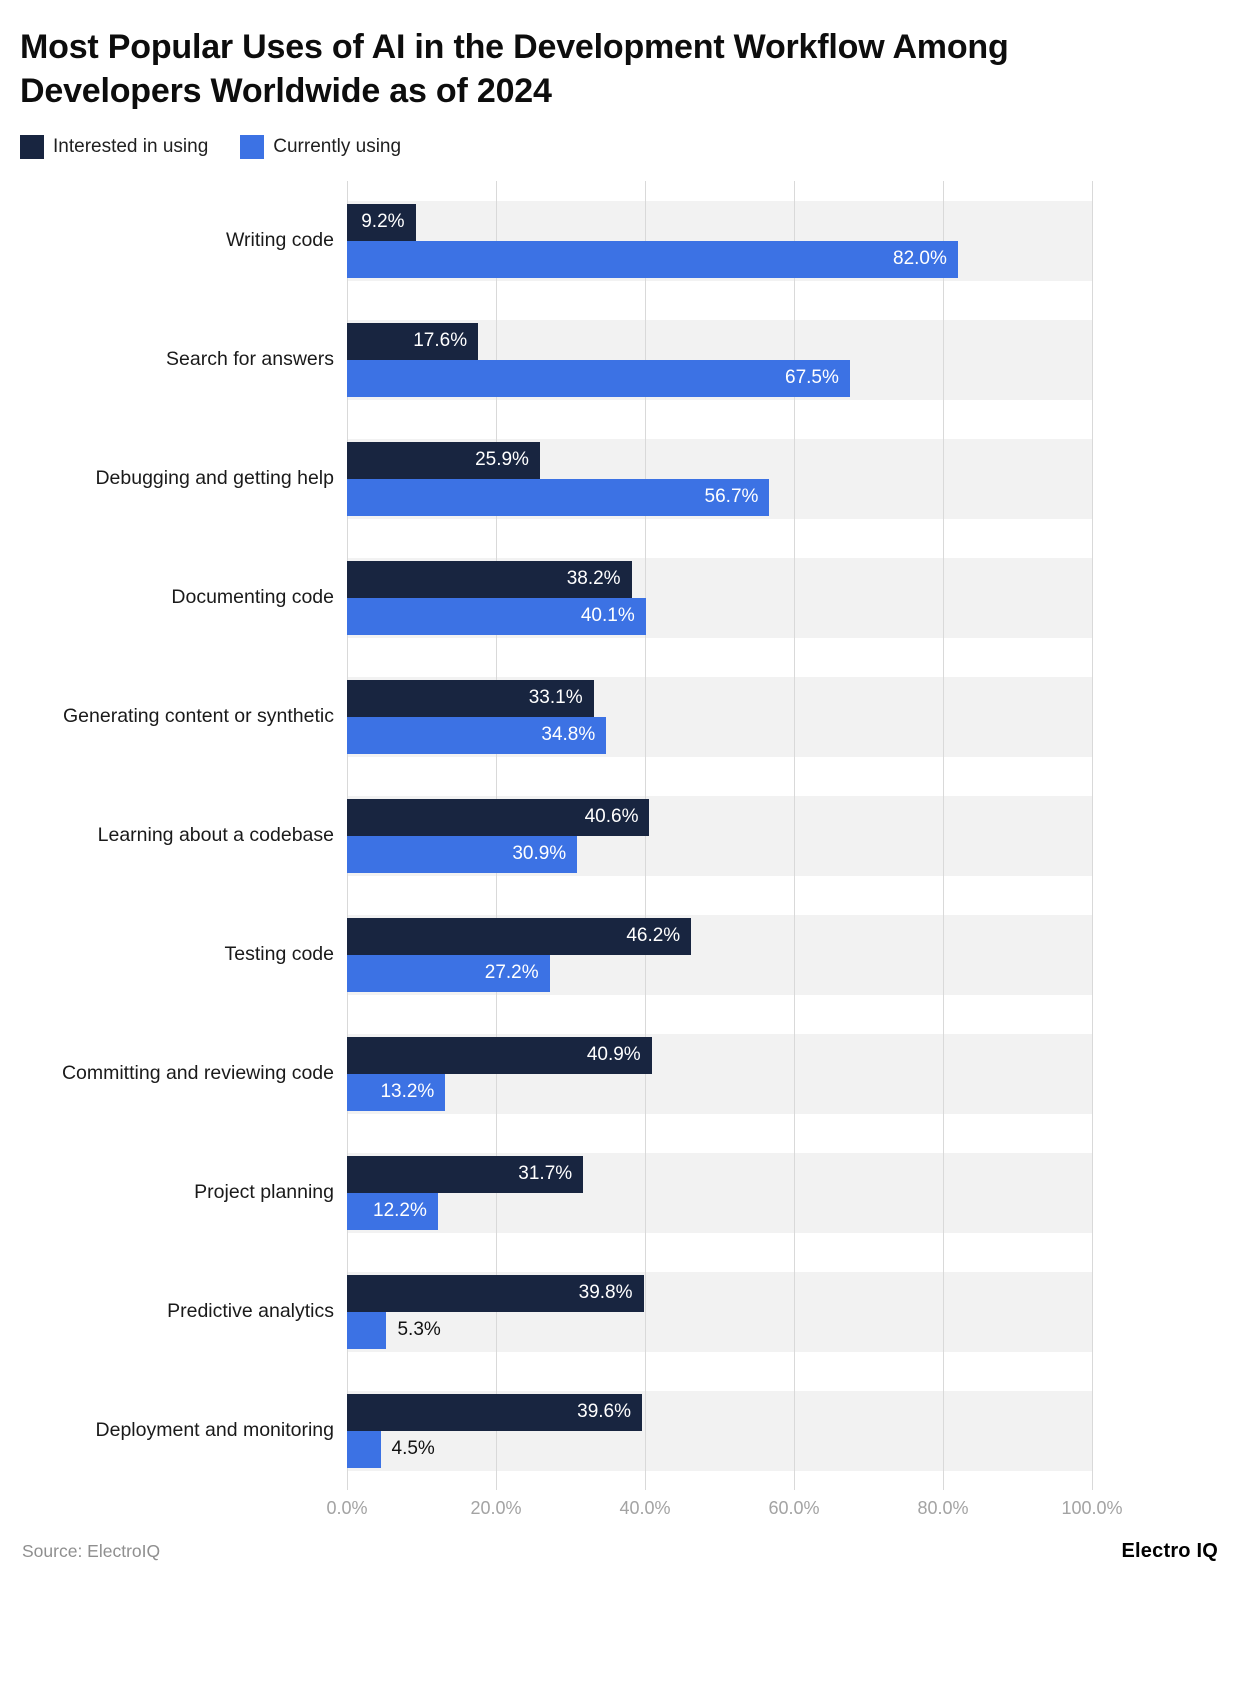 Image resolution: width=1240 pixels, height=1702 pixels. What do you see at coordinates (620, 147) in the screenshot?
I see `legend: Interested in using Currently using` at bounding box center [620, 147].